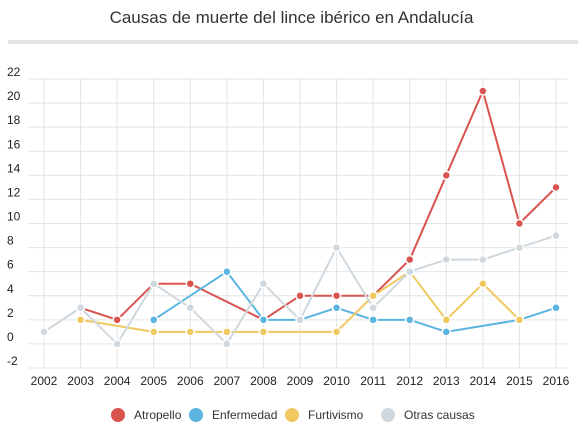 This screenshot has width=583, height=437. What do you see at coordinates (158, 415) in the screenshot?
I see `legend-label: Atropello` at bounding box center [158, 415].